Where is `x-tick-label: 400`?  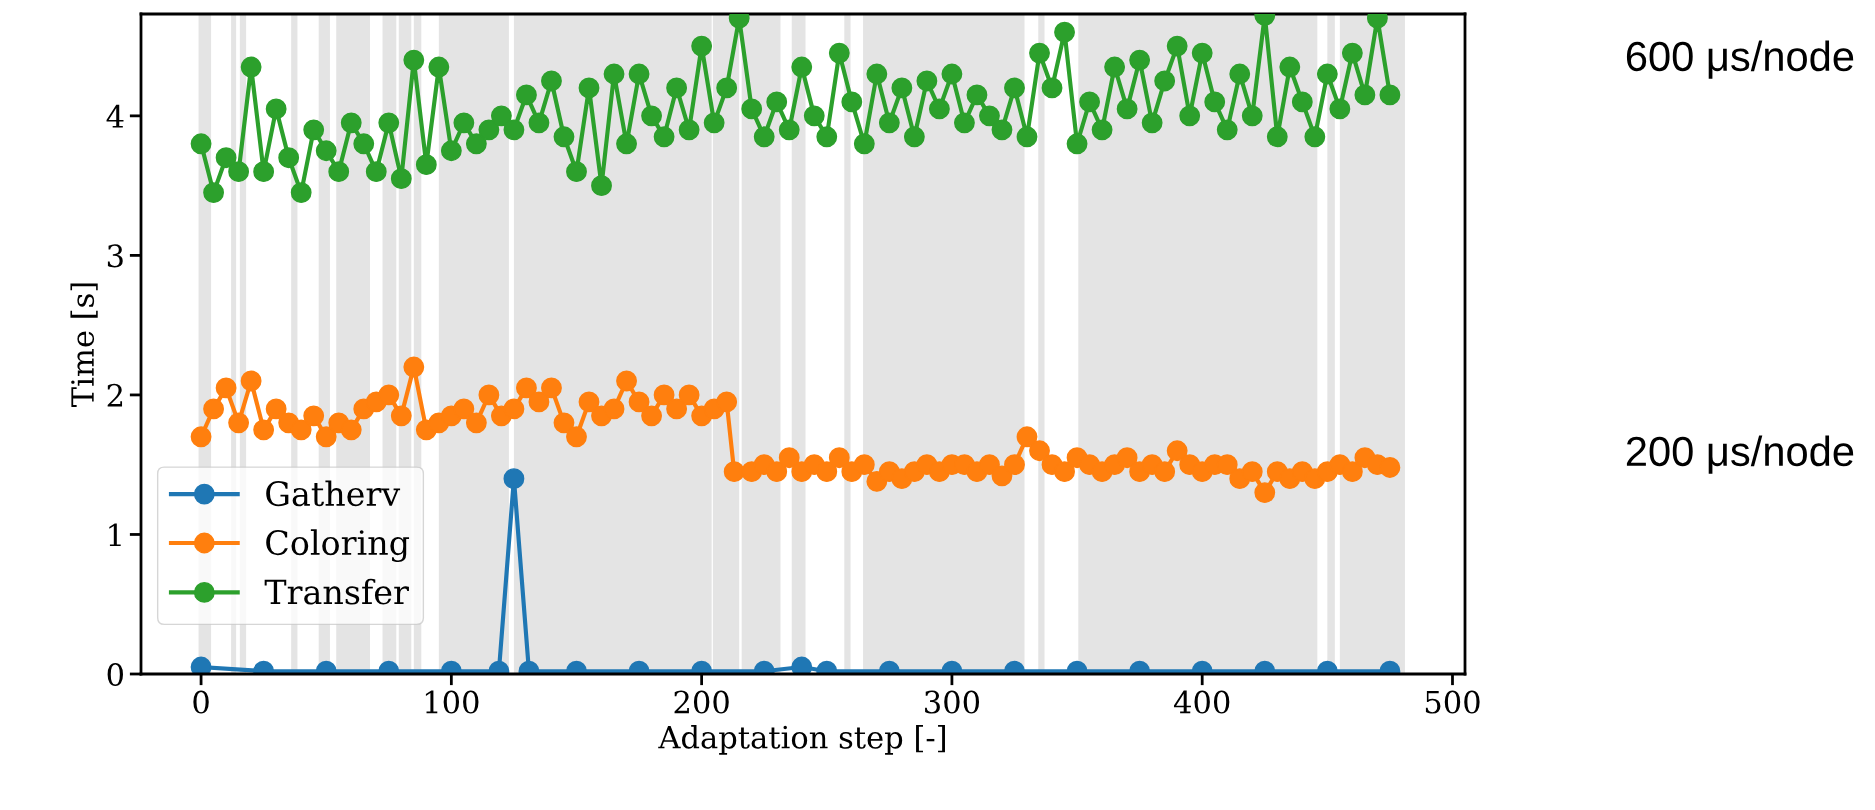
x-tick-label: 400 is located at coordinates (1201, 702).